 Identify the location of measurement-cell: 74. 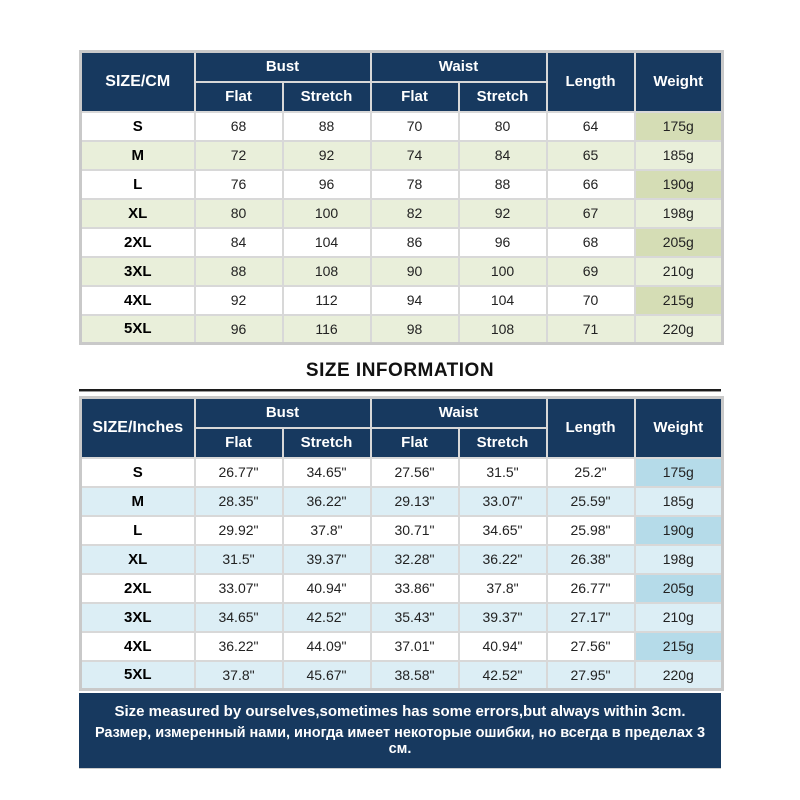
(414, 155).